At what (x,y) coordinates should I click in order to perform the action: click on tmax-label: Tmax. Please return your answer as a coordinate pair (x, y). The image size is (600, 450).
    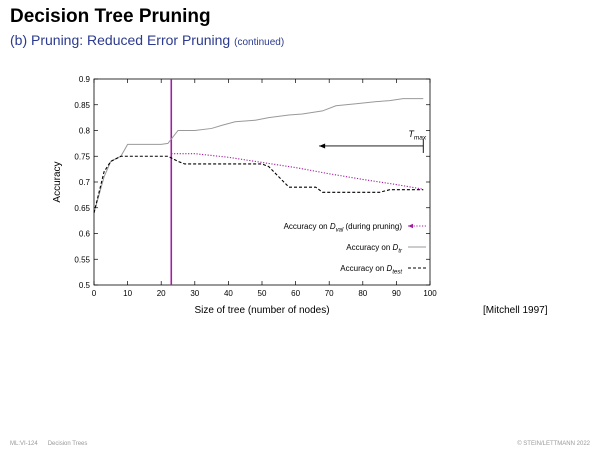
    Looking at the image, I should click on (417, 135).